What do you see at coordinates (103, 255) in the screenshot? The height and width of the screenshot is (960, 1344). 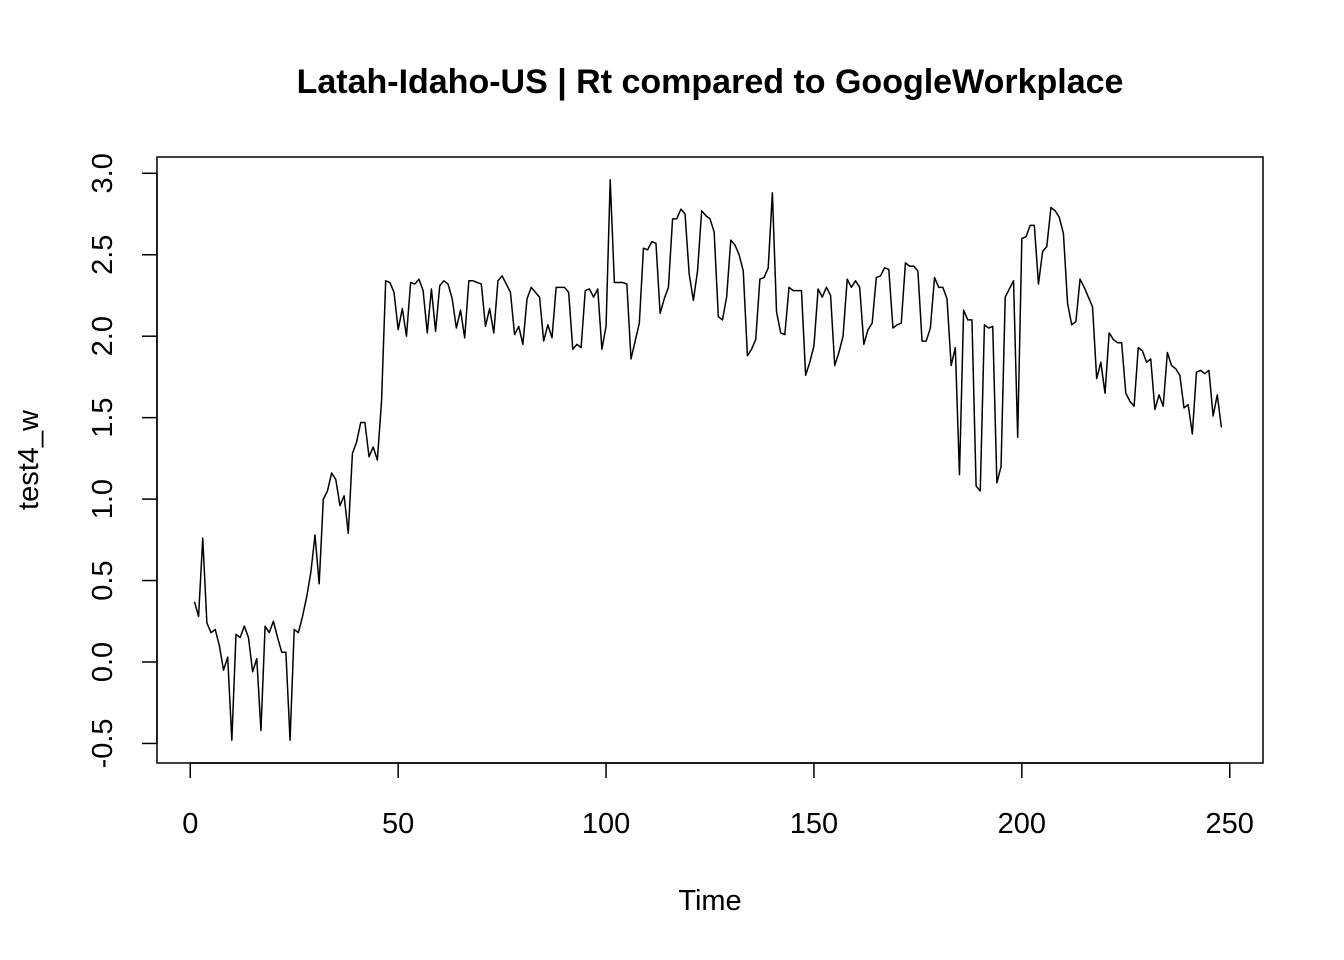 I see `y-tick-label: 2.5` at bounding box center [103, 255].